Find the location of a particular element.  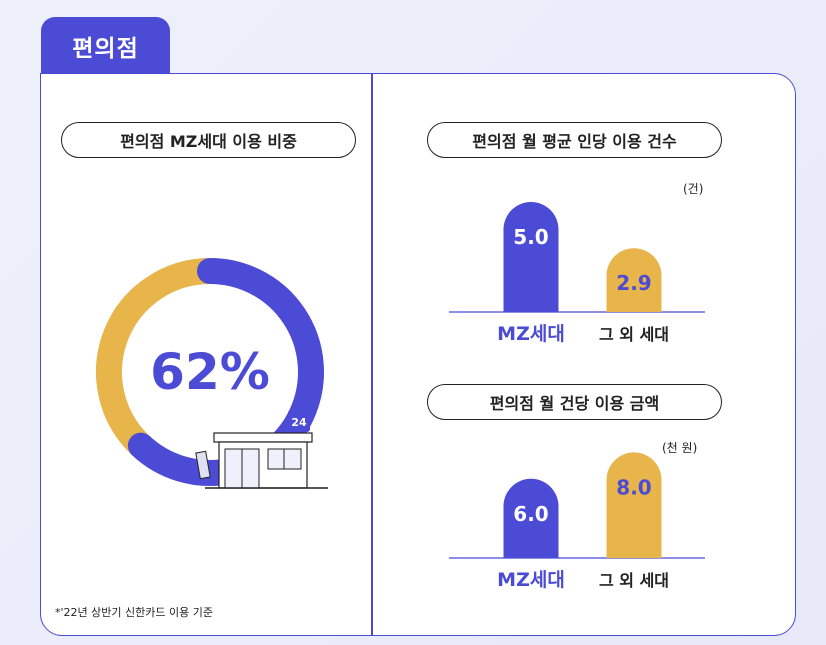

donut-slice-mz is located at coordinates (225, 372).